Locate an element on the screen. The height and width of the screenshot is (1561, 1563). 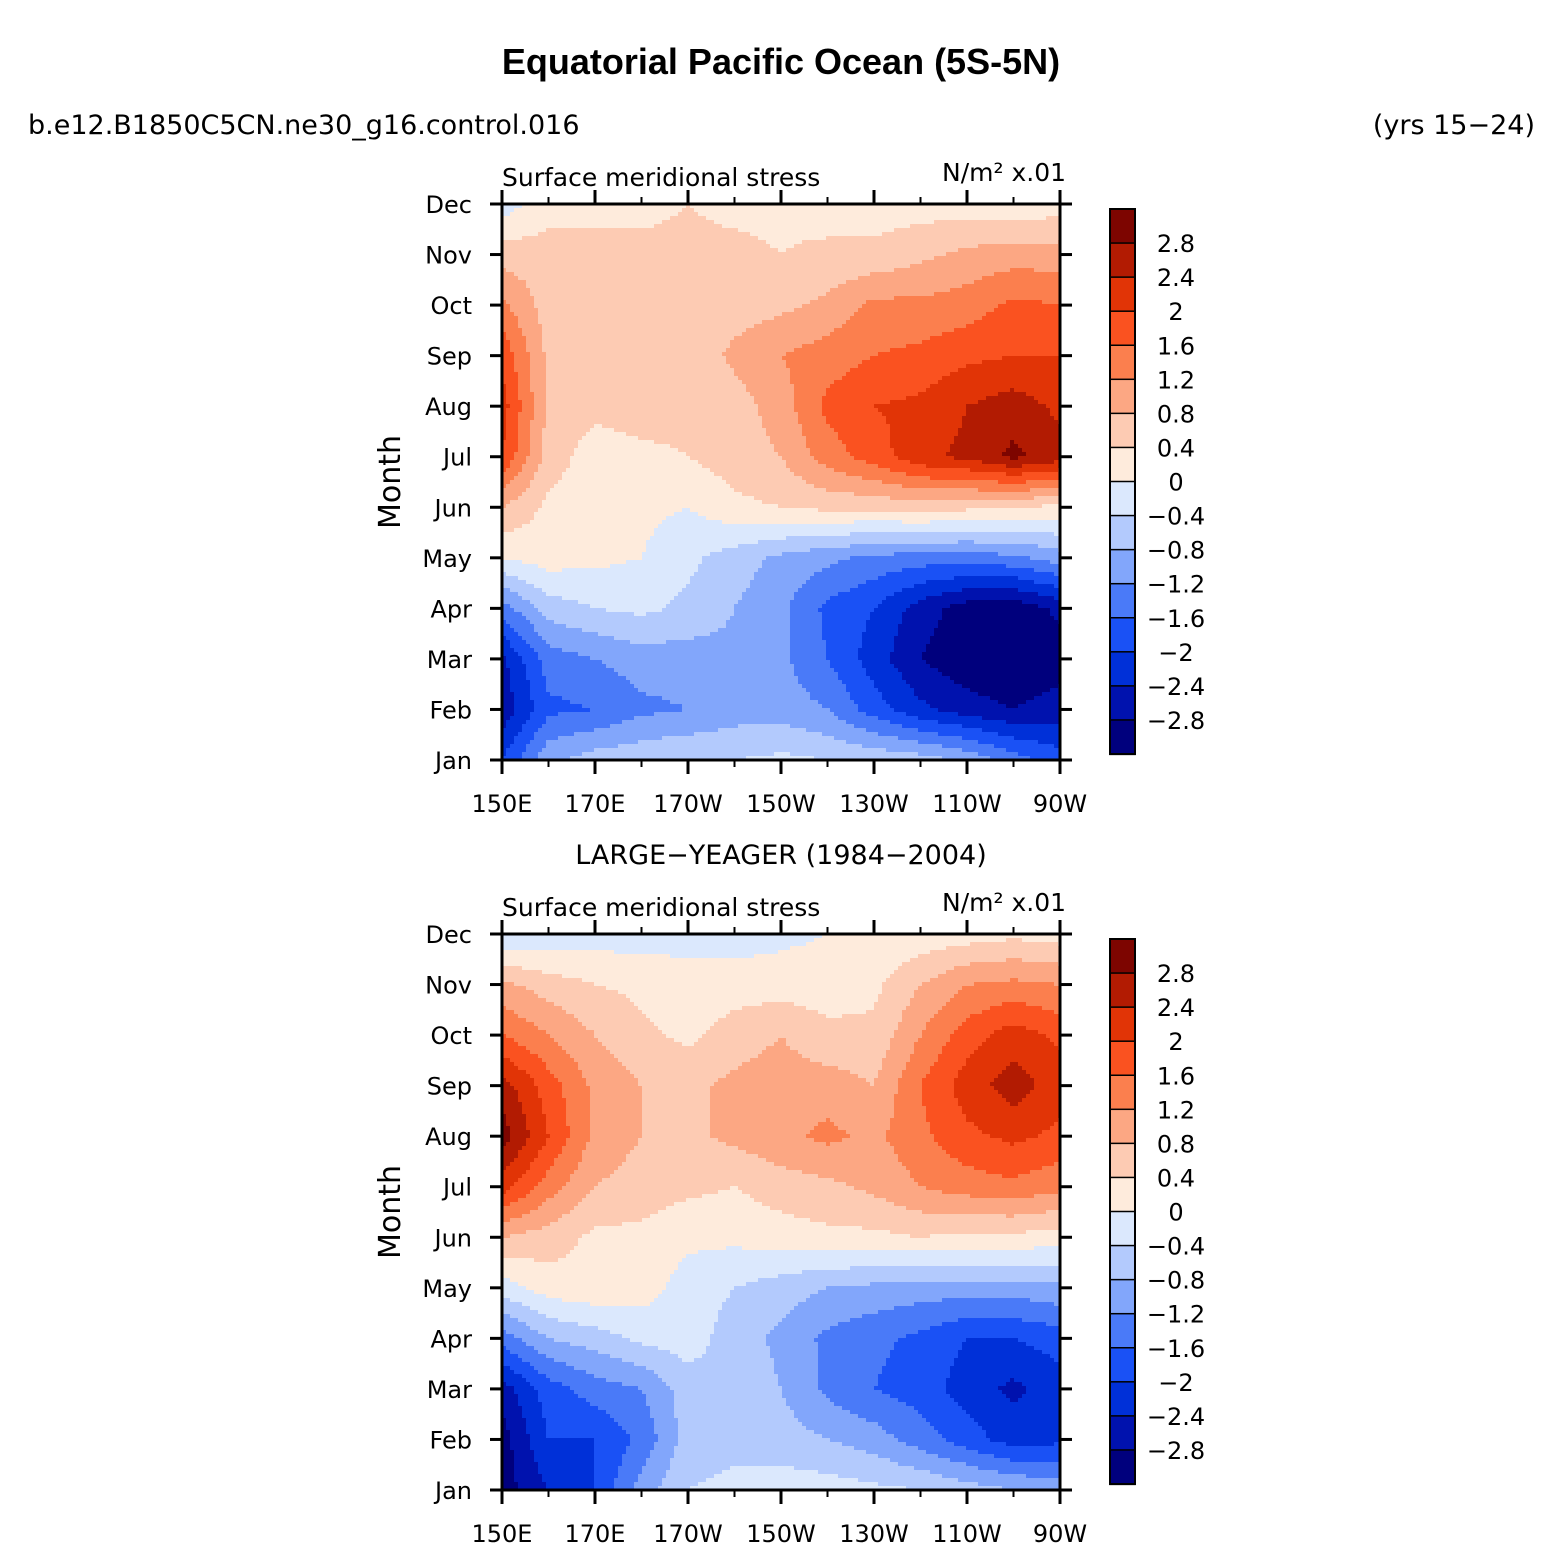
longitude-tick-label: 150W is located at coordinates (781, 804).